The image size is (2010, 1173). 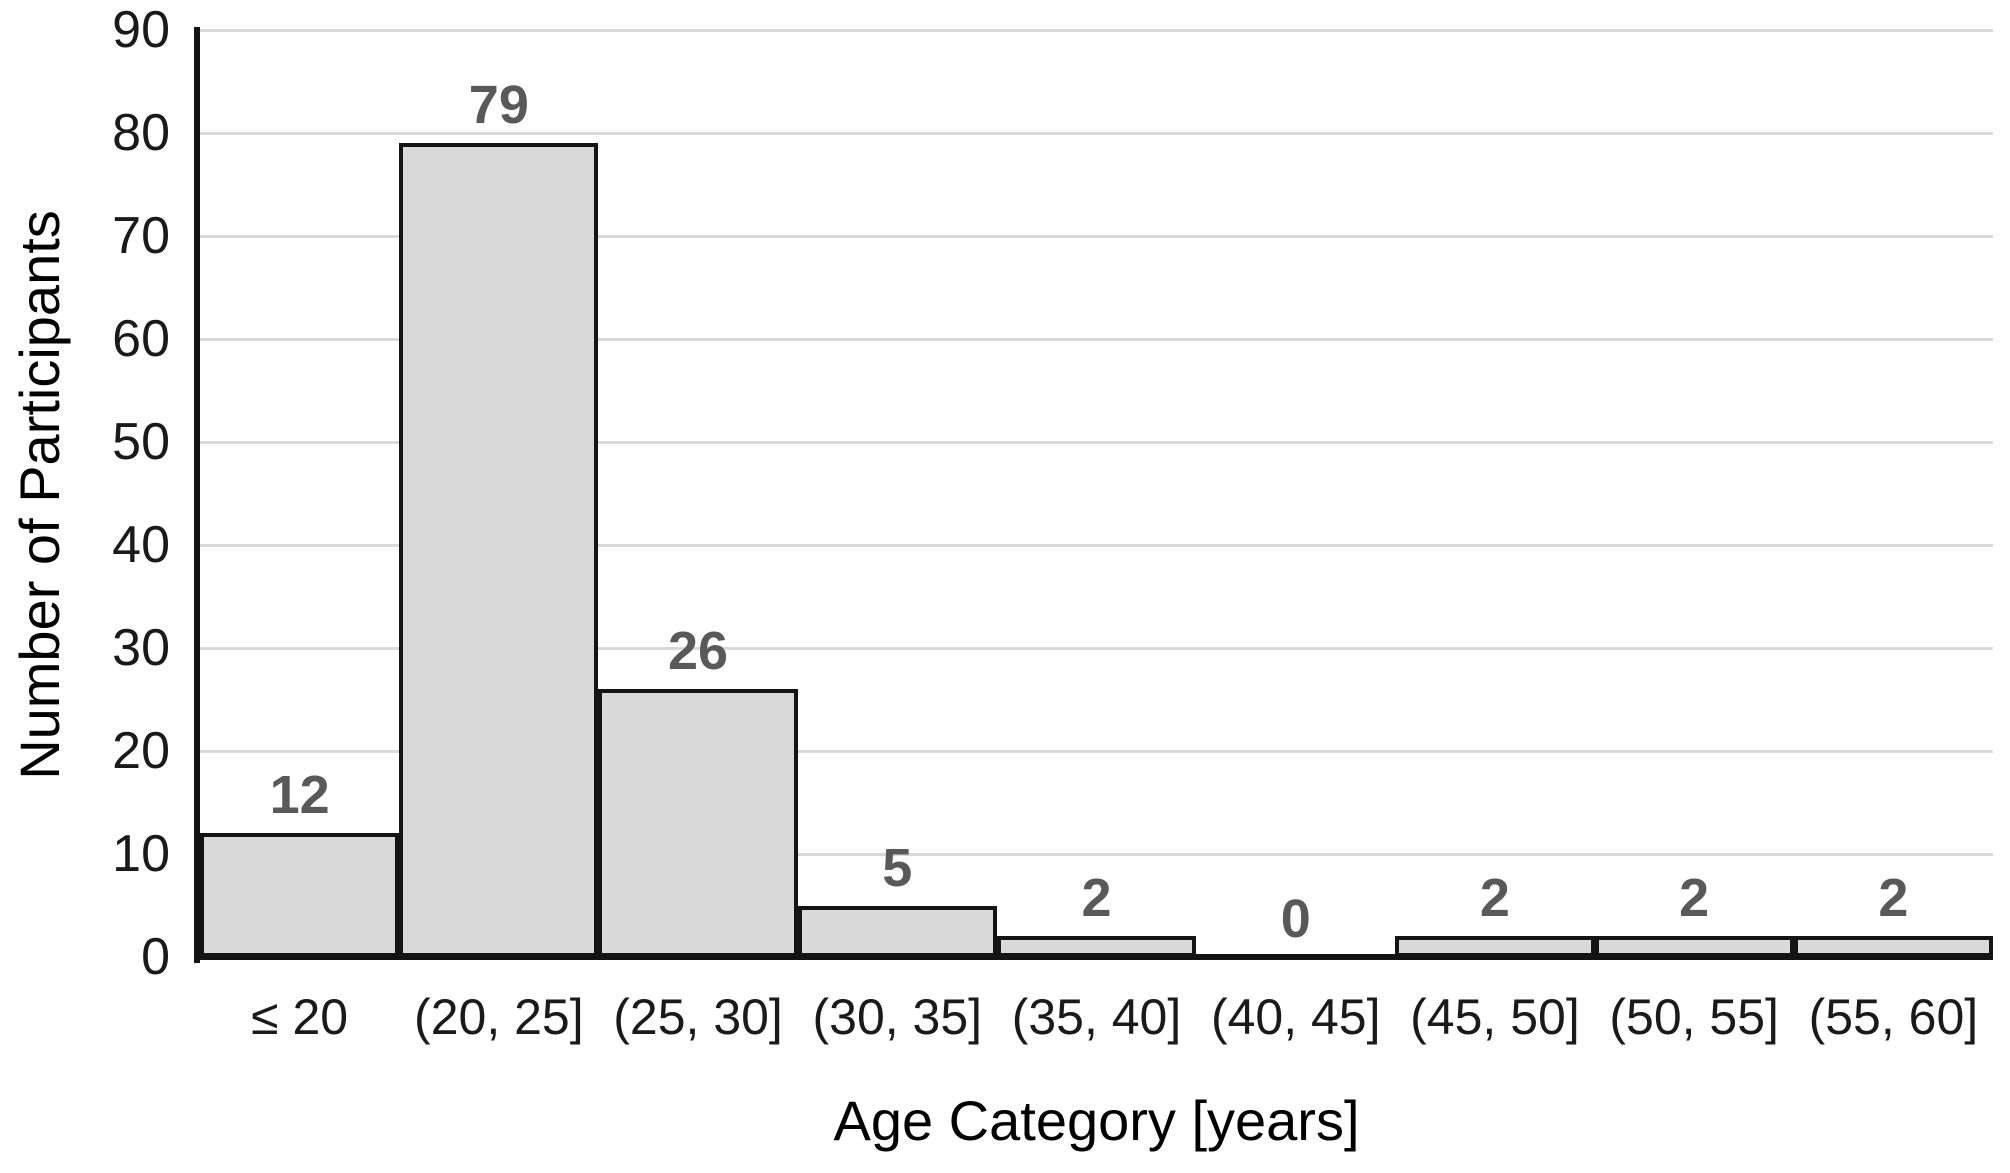 What do you see at coordinates (1495, 1017) in the screenshot?
I see `x-tick-label: (45, 50]` at bounding box center [1495, 1017].